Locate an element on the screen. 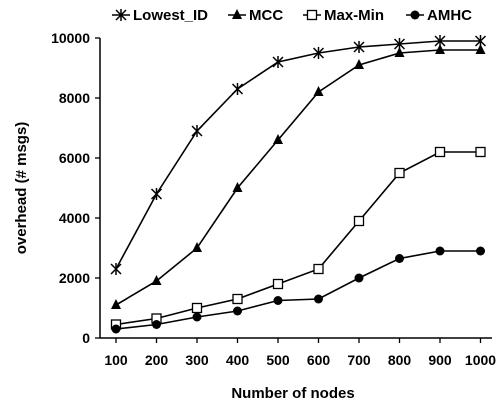 This screenshot has height=410, width=500. legend: Lowest_ID MCC Max-Min AMHC is located at coordinates (292, 15).